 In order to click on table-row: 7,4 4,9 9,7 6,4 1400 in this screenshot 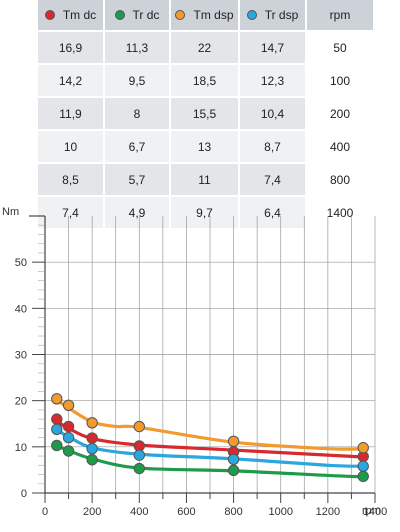, I will do `click(205, 212)`.